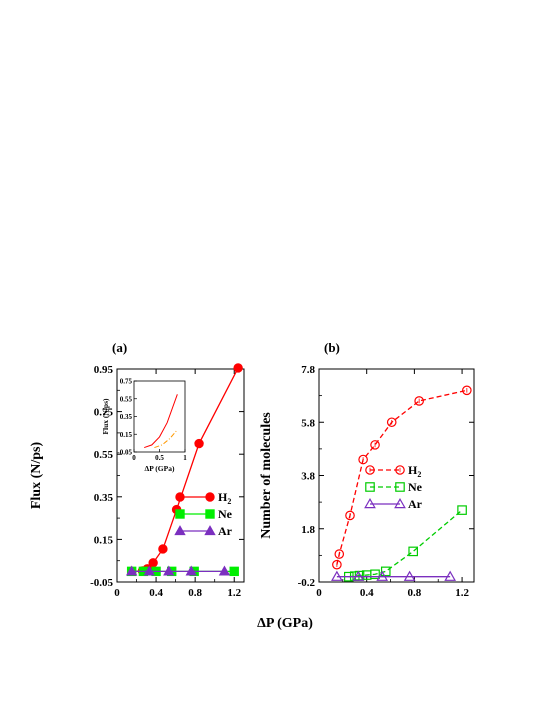 The image size is (545, 705). Describe the element at coordinates (126, 435) in the screenshot. I see `inset-y-tick-label: 0.15` at that location.